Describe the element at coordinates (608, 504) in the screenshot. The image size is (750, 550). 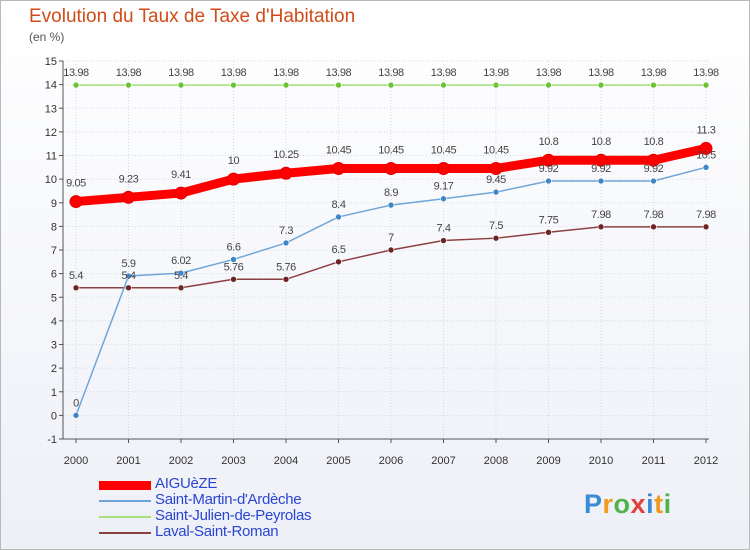
I see `logo-letter: r` at that location.